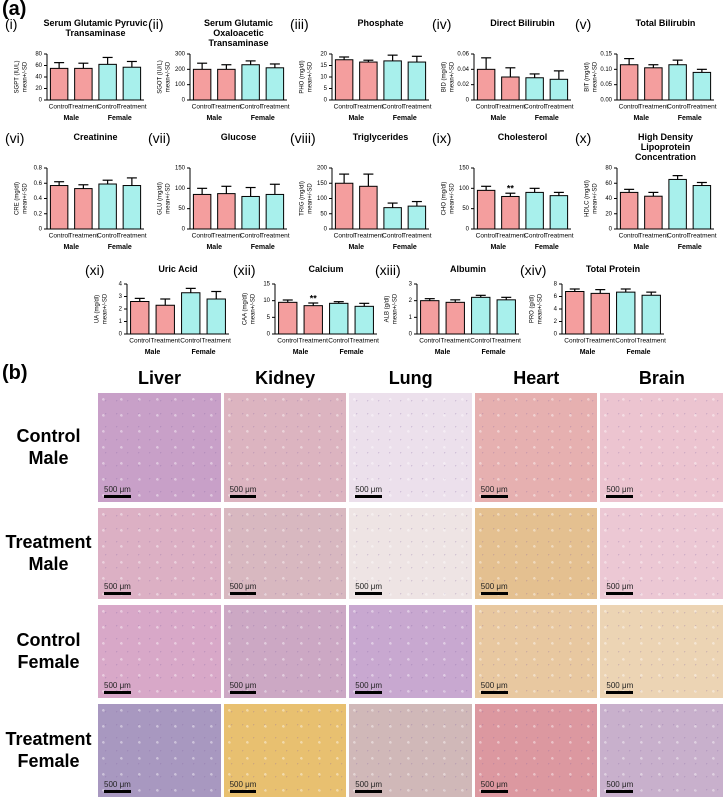  I want to click on row-header: Control Female, so click(48, 651).